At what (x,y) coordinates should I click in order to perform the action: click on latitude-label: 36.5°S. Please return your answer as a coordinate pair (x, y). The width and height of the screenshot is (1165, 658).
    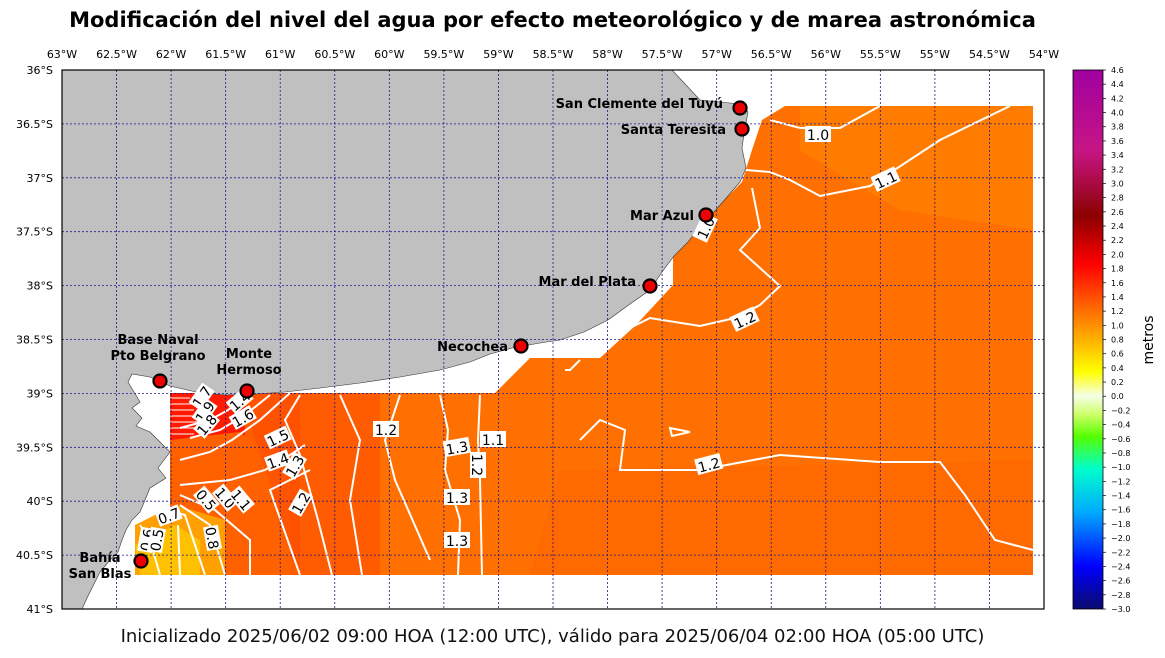
    Looking at the image, I should click on (34, 124).